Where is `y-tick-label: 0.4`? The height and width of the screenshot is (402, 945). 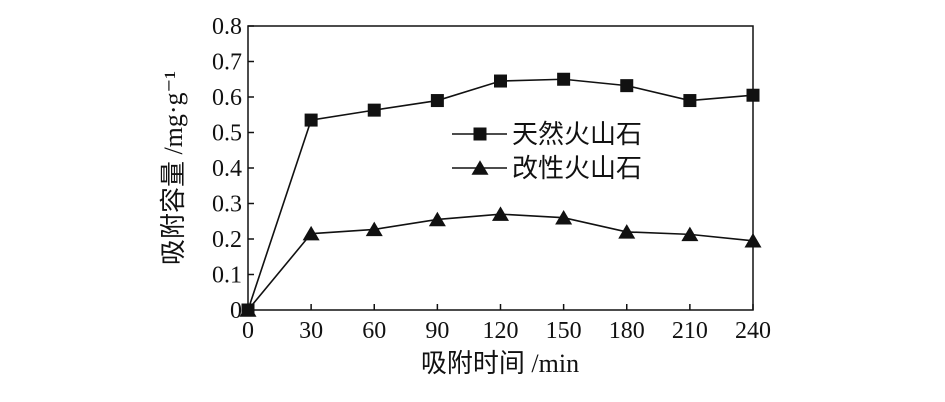
y-tick-label: 0.4 is located at coordinates (227, 169).